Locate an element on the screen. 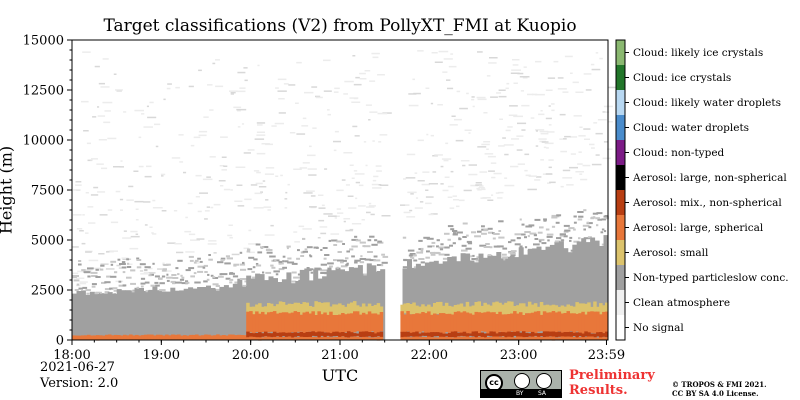  legend-swatch is located at coordinates (620, 252).